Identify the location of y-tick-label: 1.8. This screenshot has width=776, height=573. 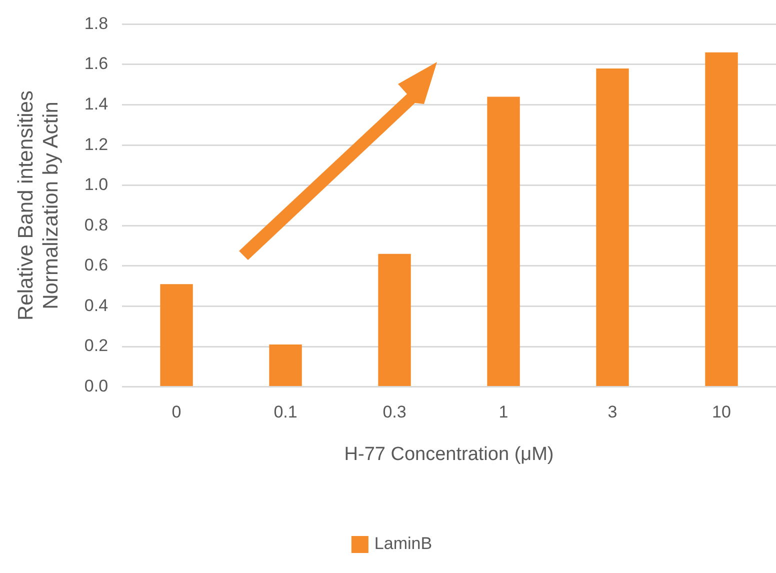
(96, 23).